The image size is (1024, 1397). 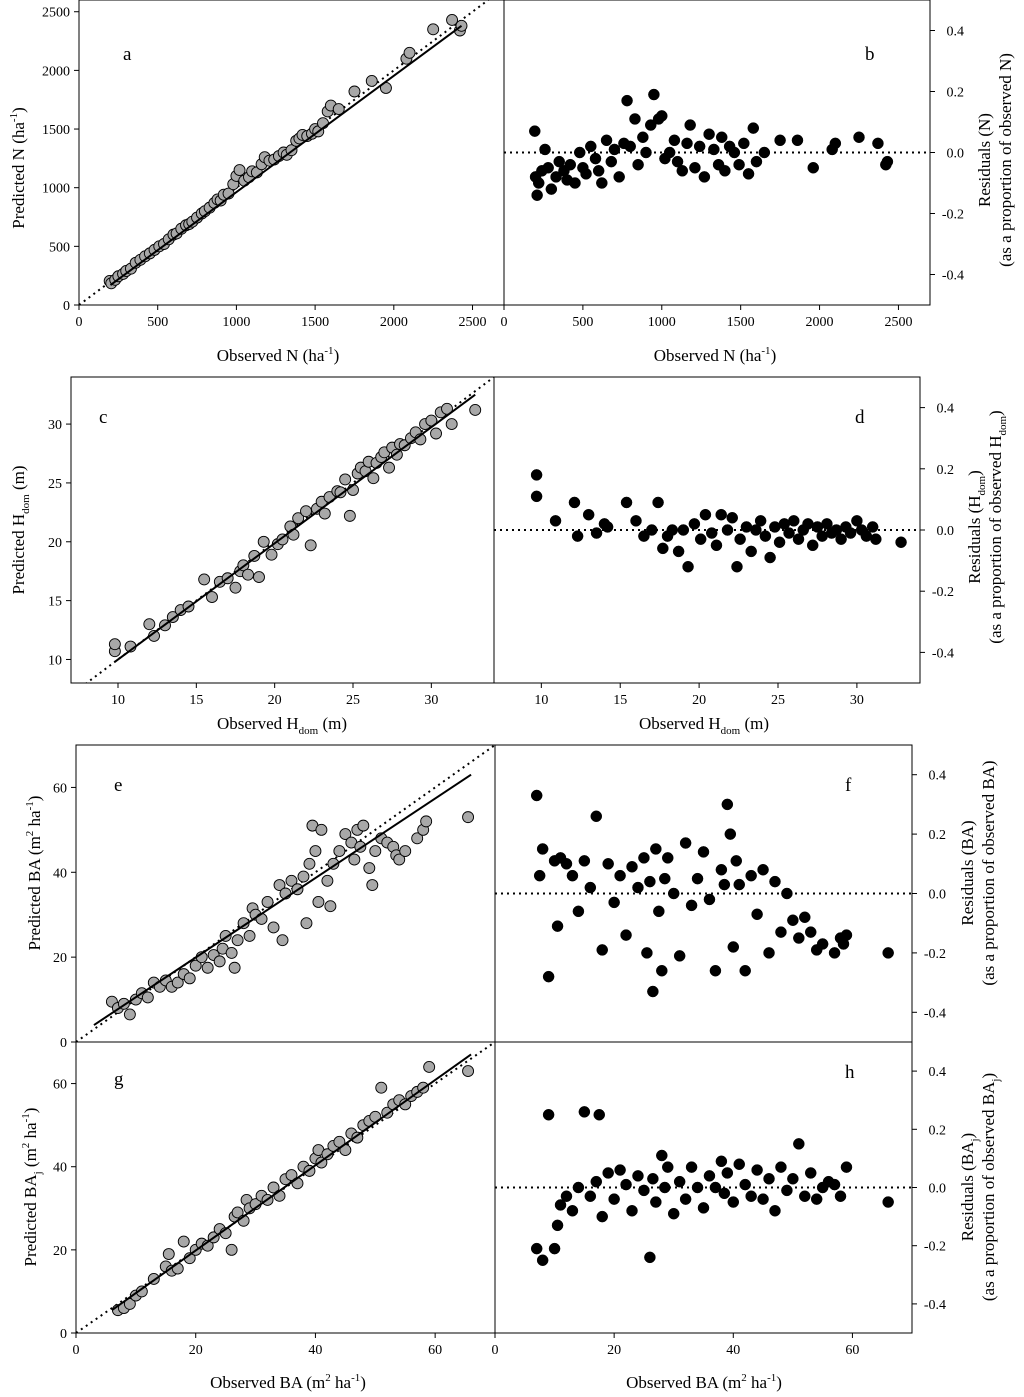 What do you see at coordinates (935, 1013) in the screenshot?
I see `y-tick-label-f: -0.4` at bounding box center [935, 1013].